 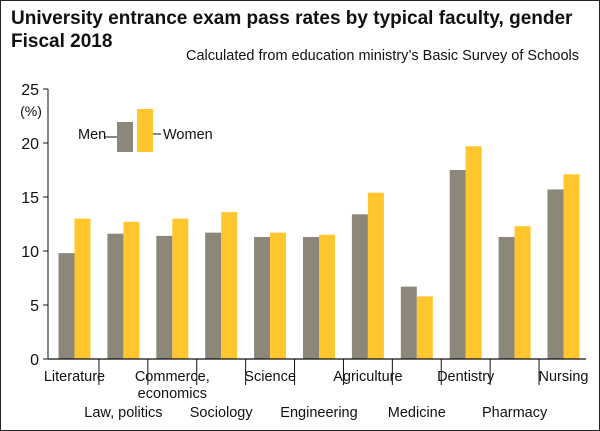 What do you see at coordinates (188, 135) in the screenshot?
I see `legend-label-women: Women` at bounding box center [188, 135].